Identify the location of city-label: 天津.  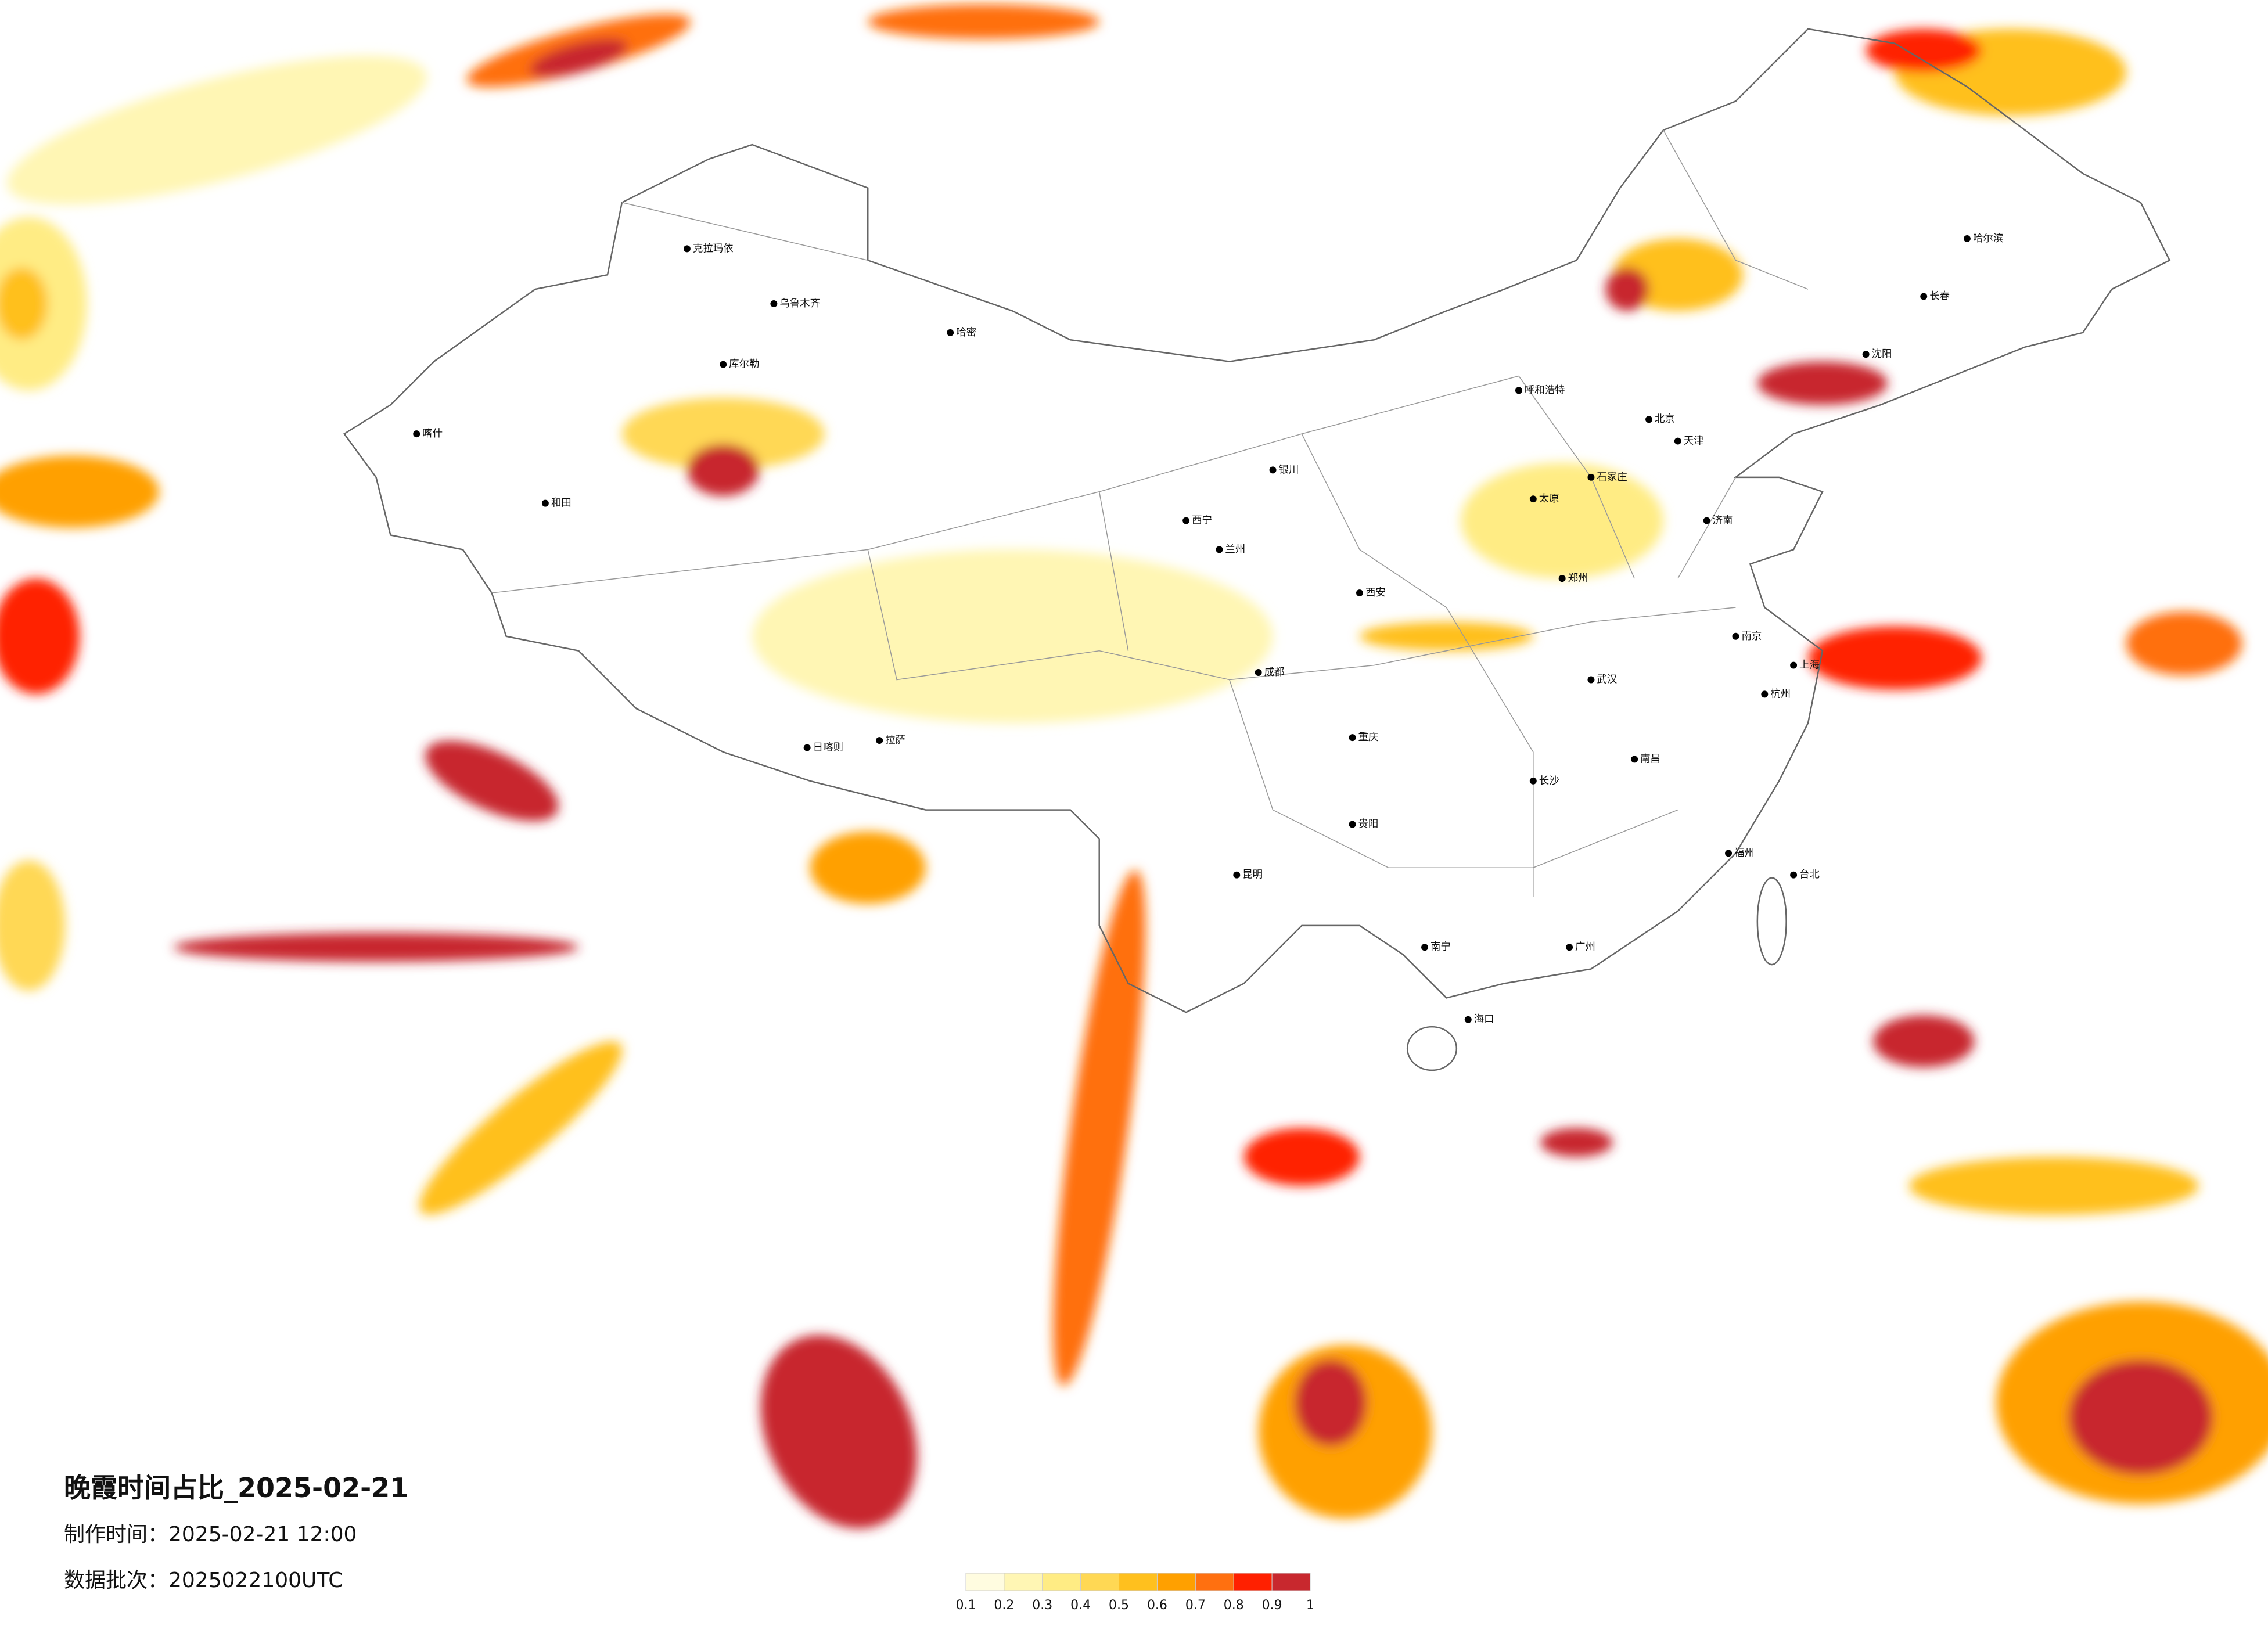
(1694, 441).